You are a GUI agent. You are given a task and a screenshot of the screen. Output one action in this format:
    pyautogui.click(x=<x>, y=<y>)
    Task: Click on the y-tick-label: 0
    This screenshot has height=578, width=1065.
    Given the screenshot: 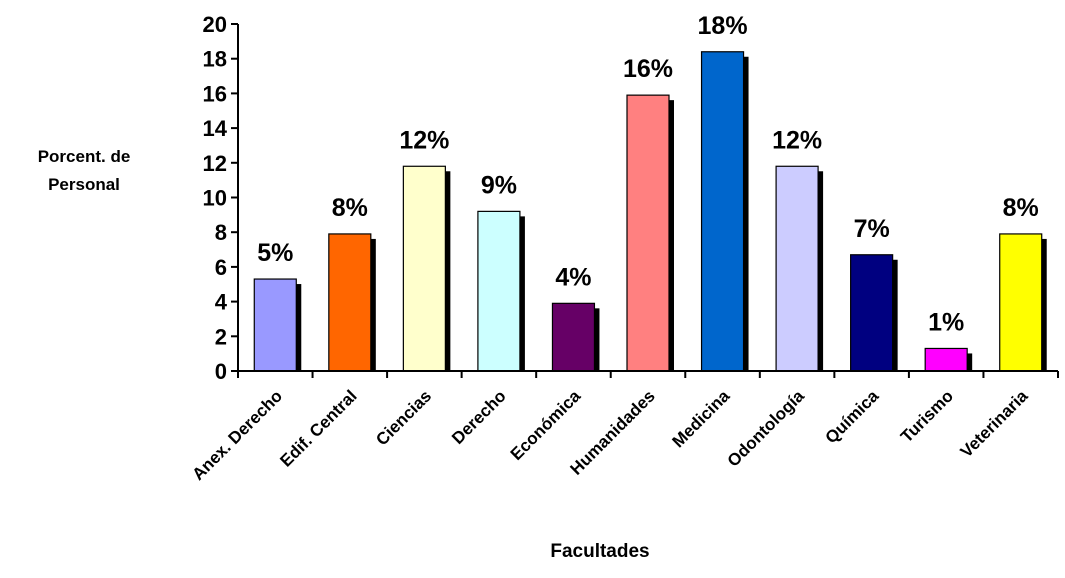 What is the action you would take?
    pyautogui.click(x=221, y=371)
    